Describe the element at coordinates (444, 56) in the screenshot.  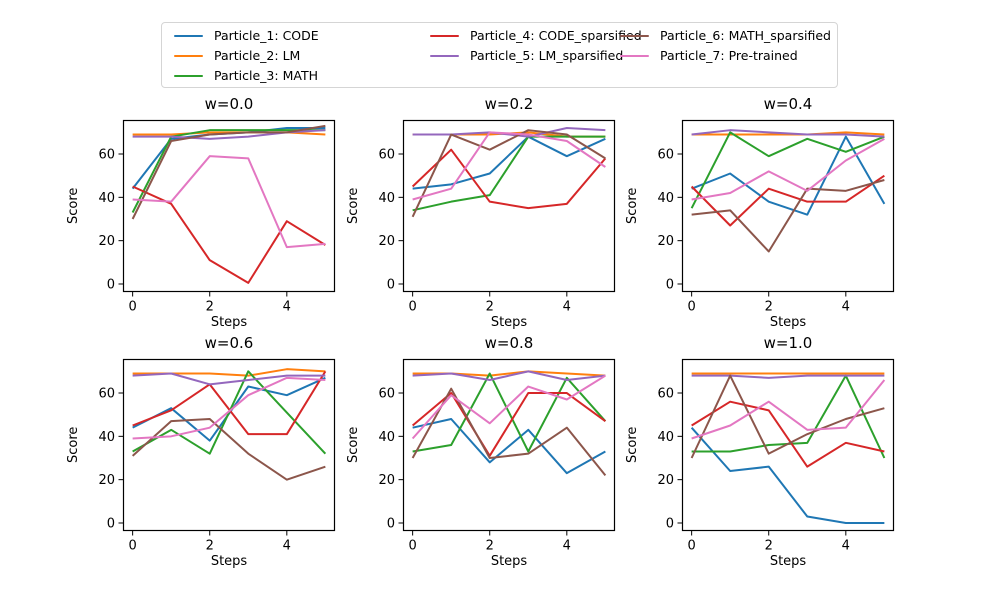
I see `line-swatch-purple` at that location.